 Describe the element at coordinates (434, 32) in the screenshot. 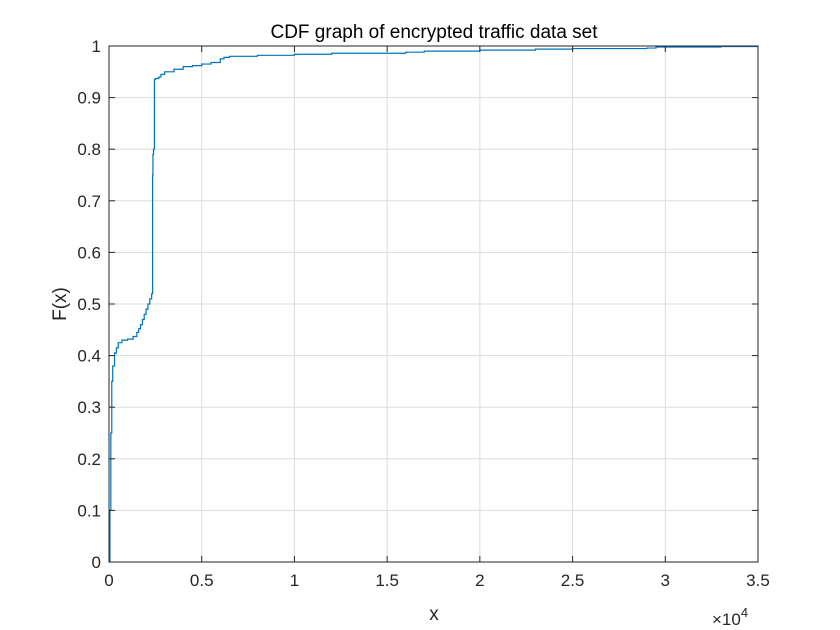

I see `chart-title: CDF graph of encrypted traffic data set` at that location.